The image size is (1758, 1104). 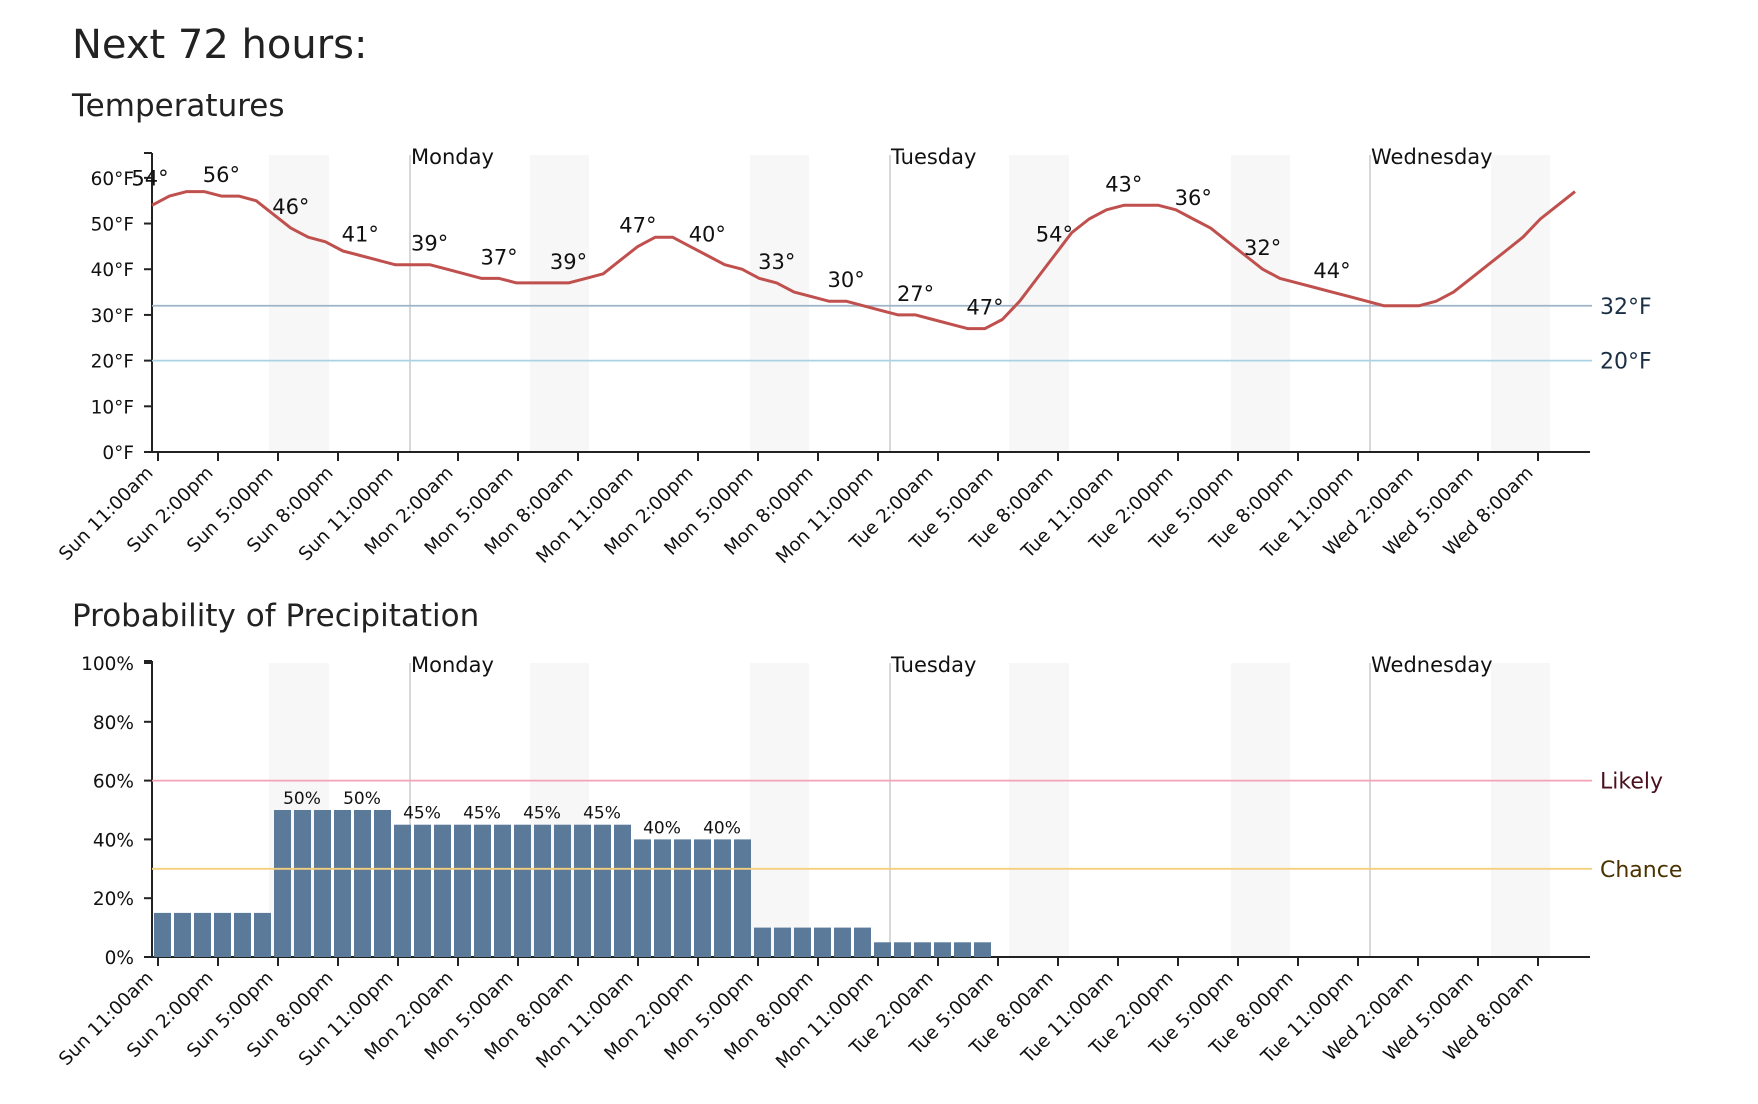 What do you see at coordinates (119, 958) in the screenshot?
I see `y-tick-label: 0%` at bounding box center [119, 958].